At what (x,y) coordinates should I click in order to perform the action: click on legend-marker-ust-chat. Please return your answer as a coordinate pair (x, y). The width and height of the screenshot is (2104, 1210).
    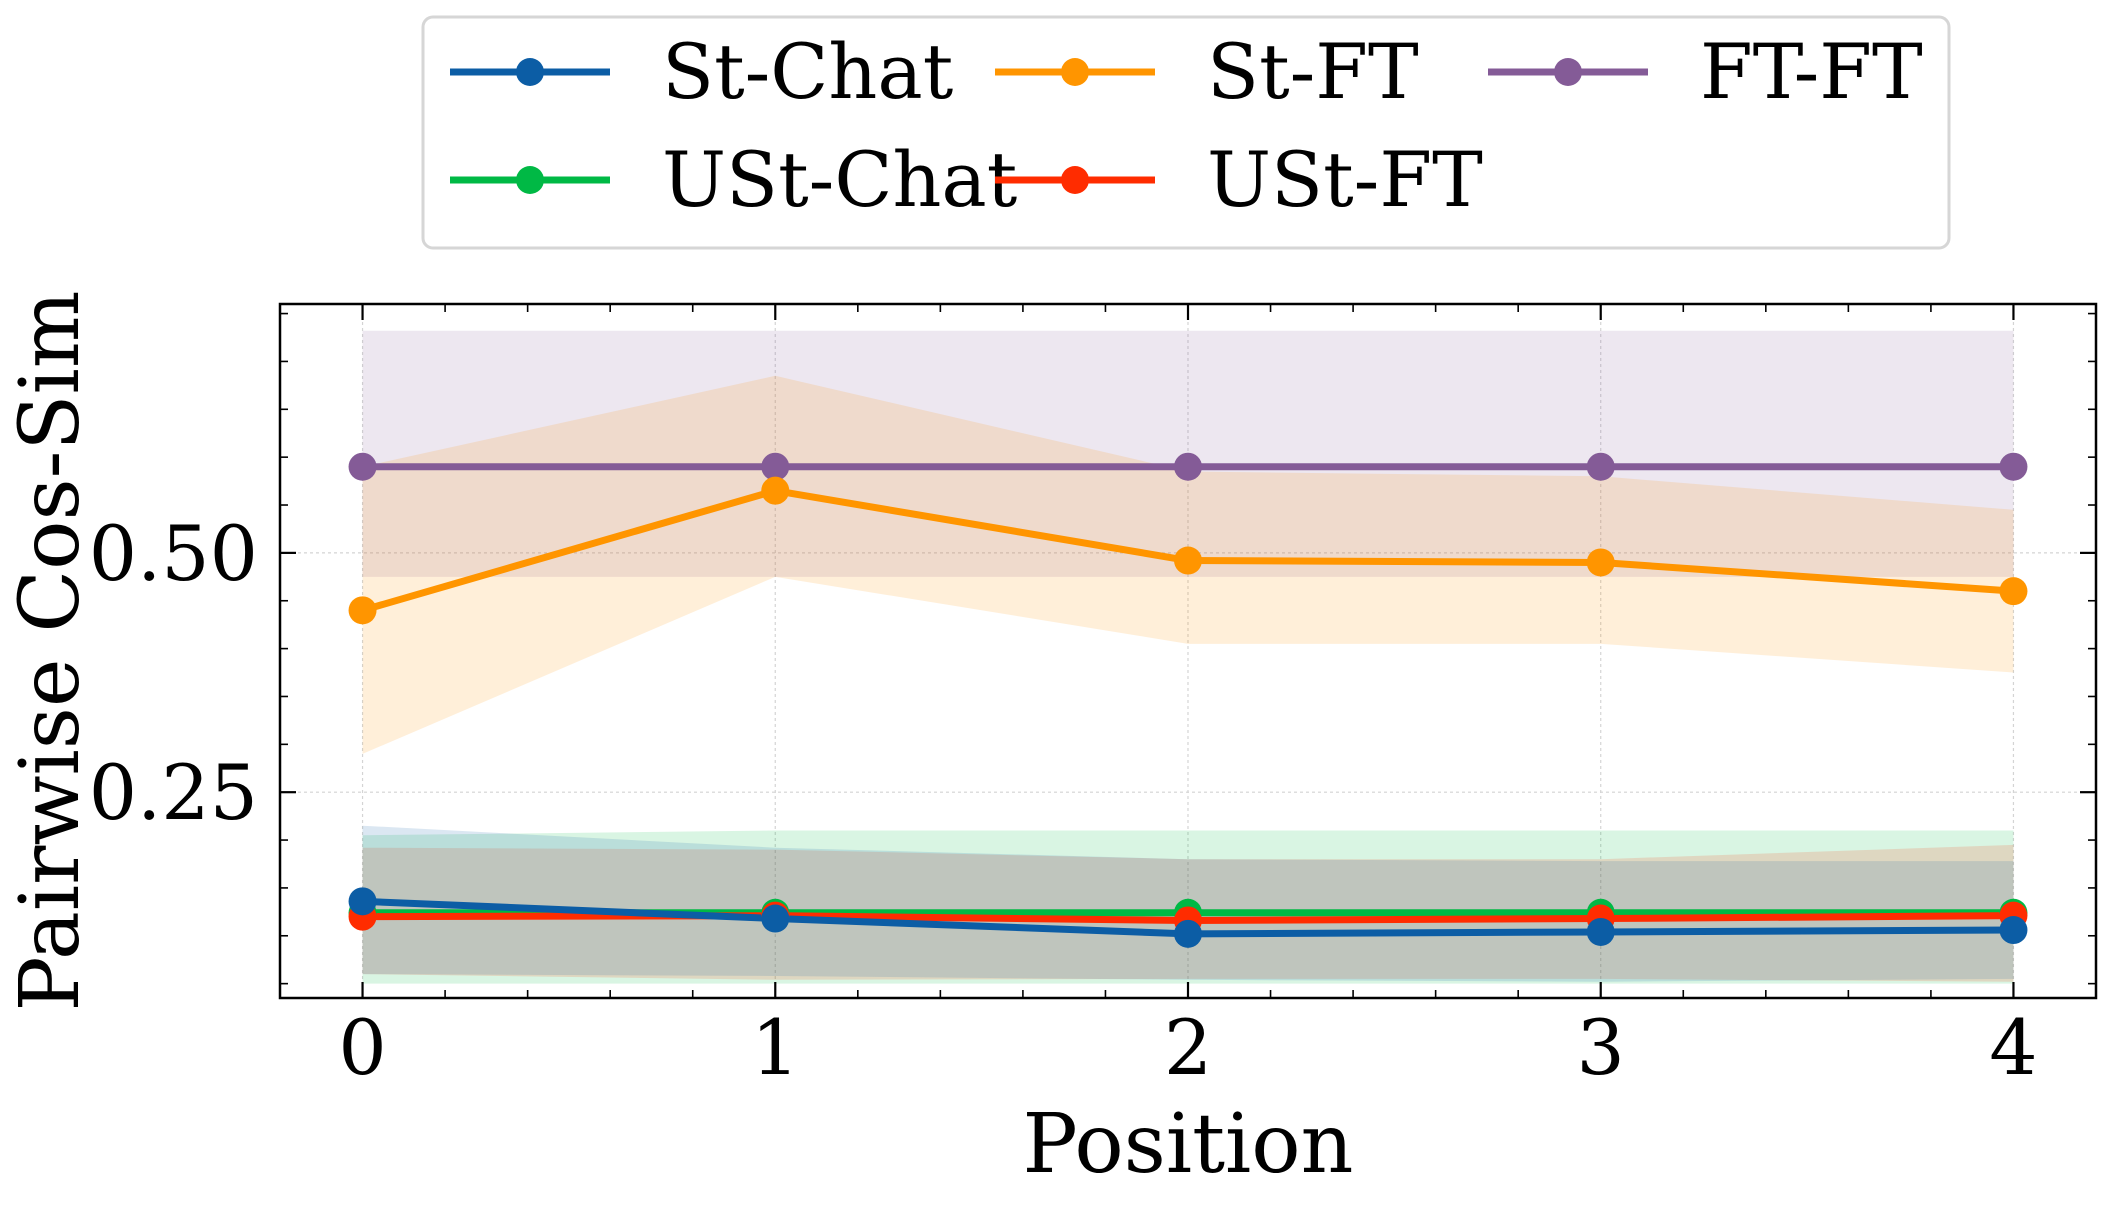
    Looking at the image, I should click on (530, 180).